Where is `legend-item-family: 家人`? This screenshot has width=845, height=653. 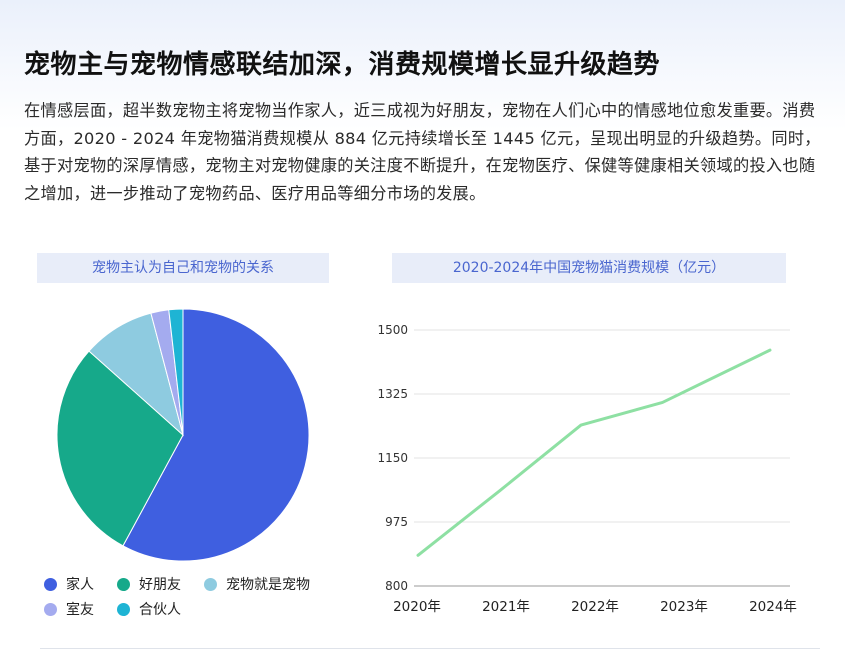
legend-item-family: 家人 is located at coordinates (69, 584).